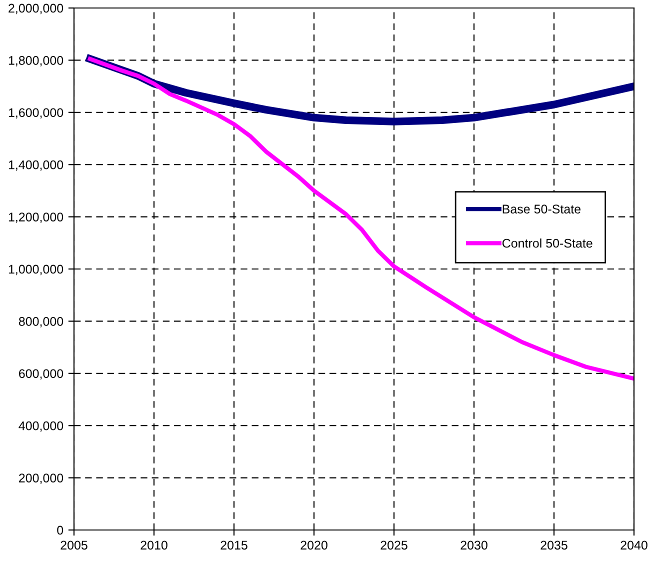 Image resolution: width=650 pixels, height=561 pixels. What do you see at coordinates (394, 545) in the screenshot?
I see `x-tick-label: 2025` at bounding box center [394, 545].